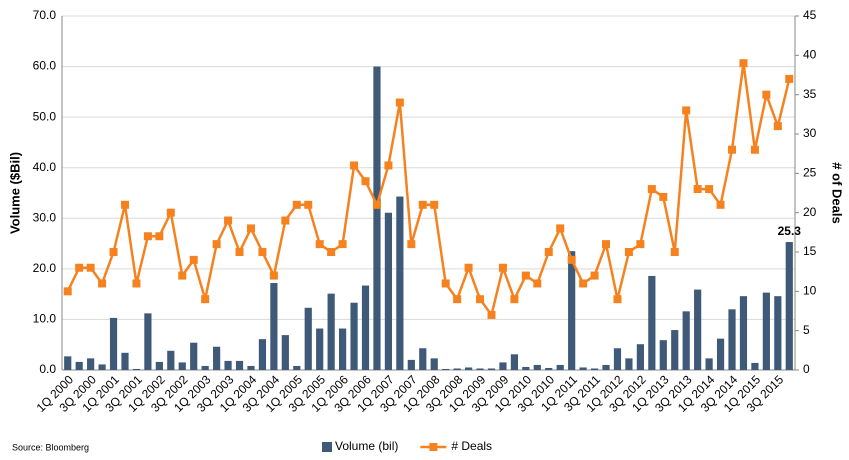 The height and width of the screenshot is (460, 849). What do you see at coordinates (790, 231) in the screenshot?
I see `data-label: 25.3` at bounding box center [790, 231].